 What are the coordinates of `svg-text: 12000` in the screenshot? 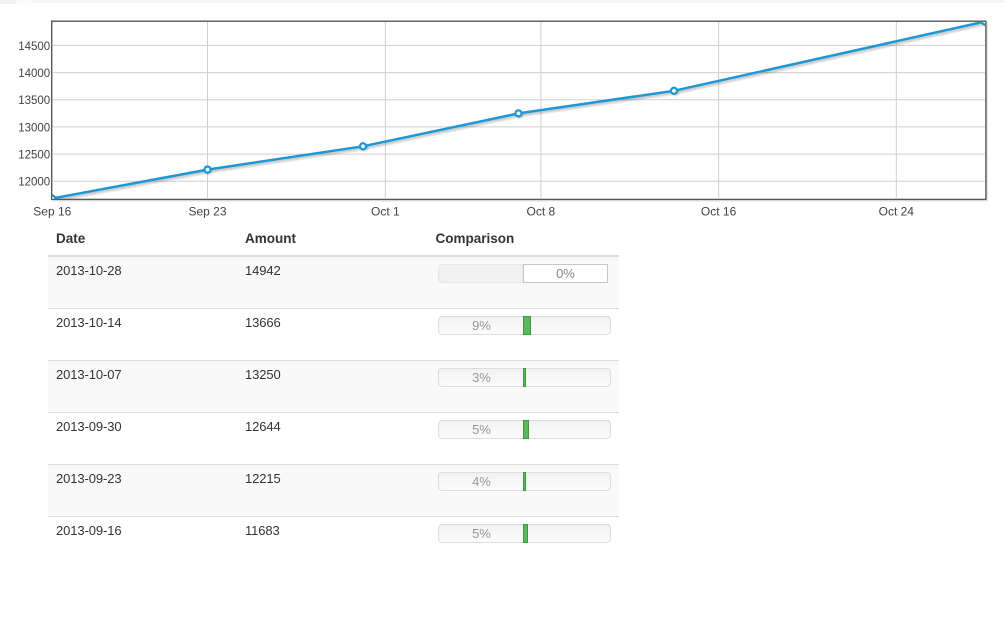 It's located at (34, 183).